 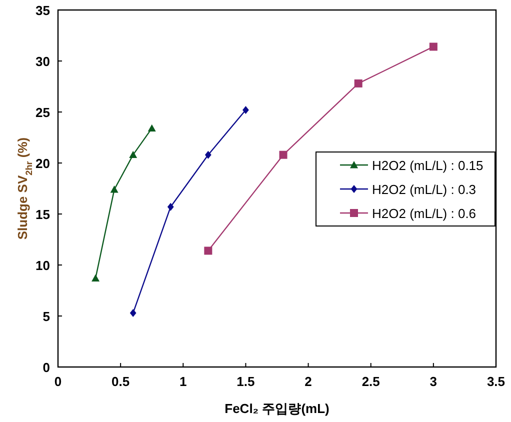 I want to click on x-tick-label: 3.5, so click(x=496, y=381).